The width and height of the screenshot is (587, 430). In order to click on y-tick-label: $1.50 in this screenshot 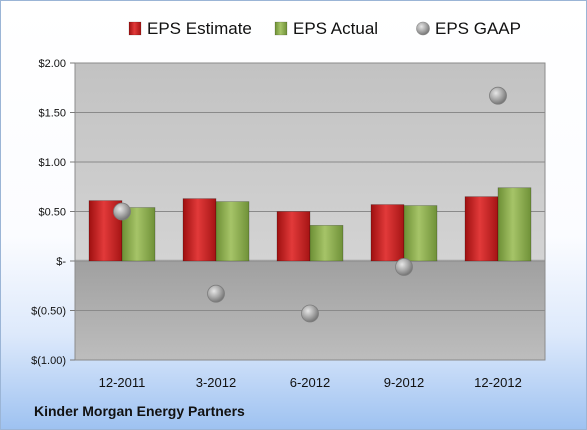, I will do `click(52, 114)`.